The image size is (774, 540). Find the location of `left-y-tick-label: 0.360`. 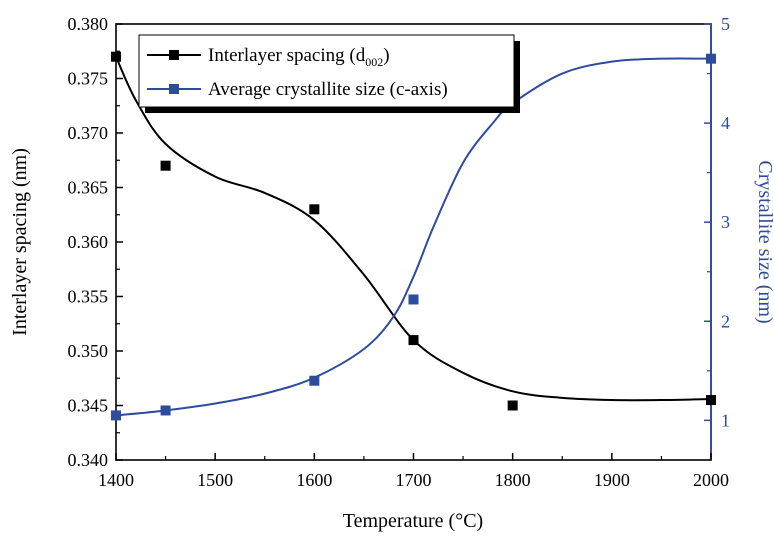

left-y-tick-label: 0.360 is located at coordinates (88, 242).